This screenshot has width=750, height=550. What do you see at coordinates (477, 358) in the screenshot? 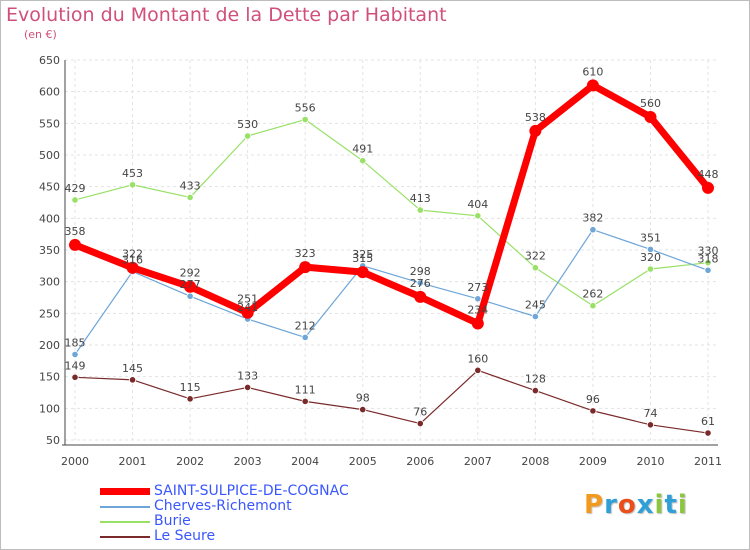
I see `data-label: 160` at bounding box center [477, 358].